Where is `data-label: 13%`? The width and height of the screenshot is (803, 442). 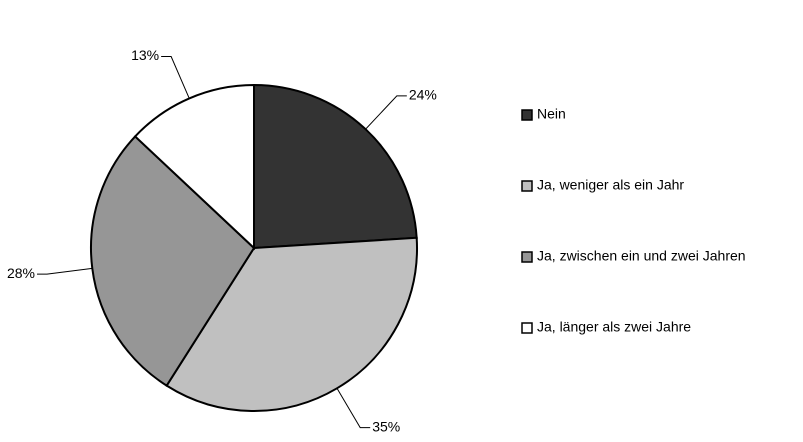
data-label: 13% is located at coordinates (145, 55).